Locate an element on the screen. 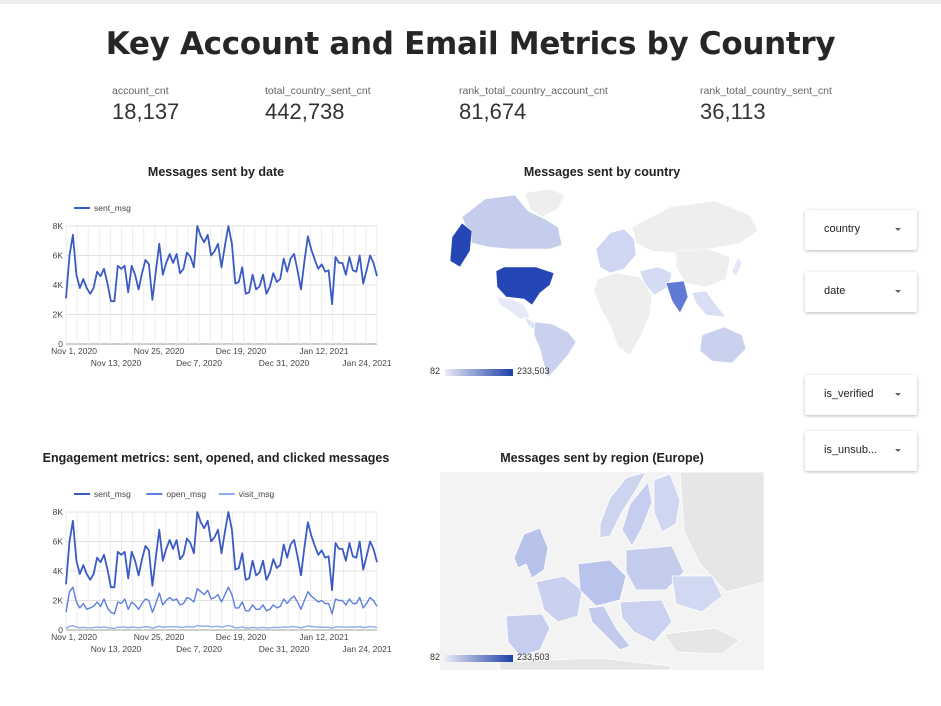  scorecard-value: 442,738 is located at coordinates (305, 111).